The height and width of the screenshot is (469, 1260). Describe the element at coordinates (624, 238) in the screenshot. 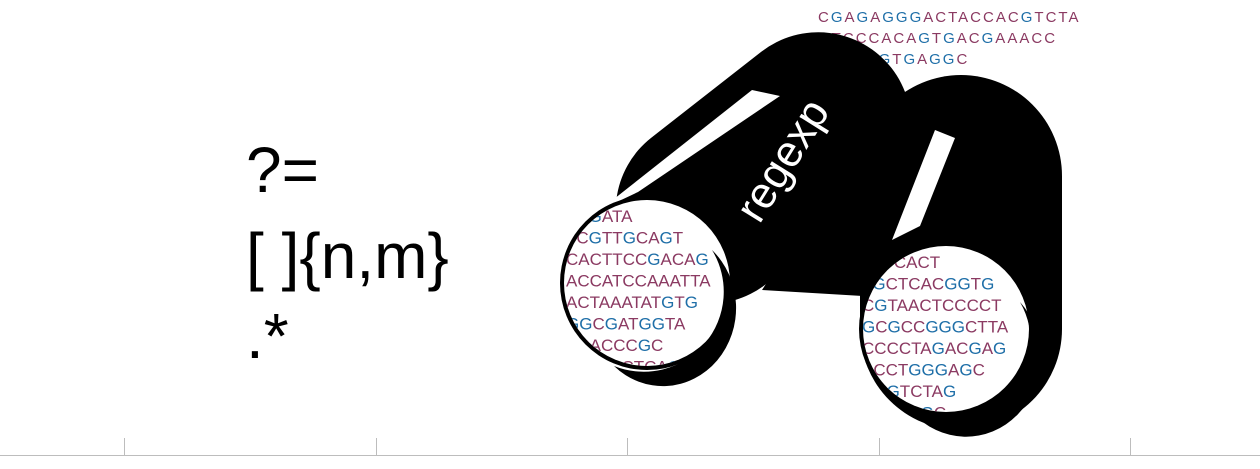

I see `sequence-line: TCGTTGCAGT` at that location.